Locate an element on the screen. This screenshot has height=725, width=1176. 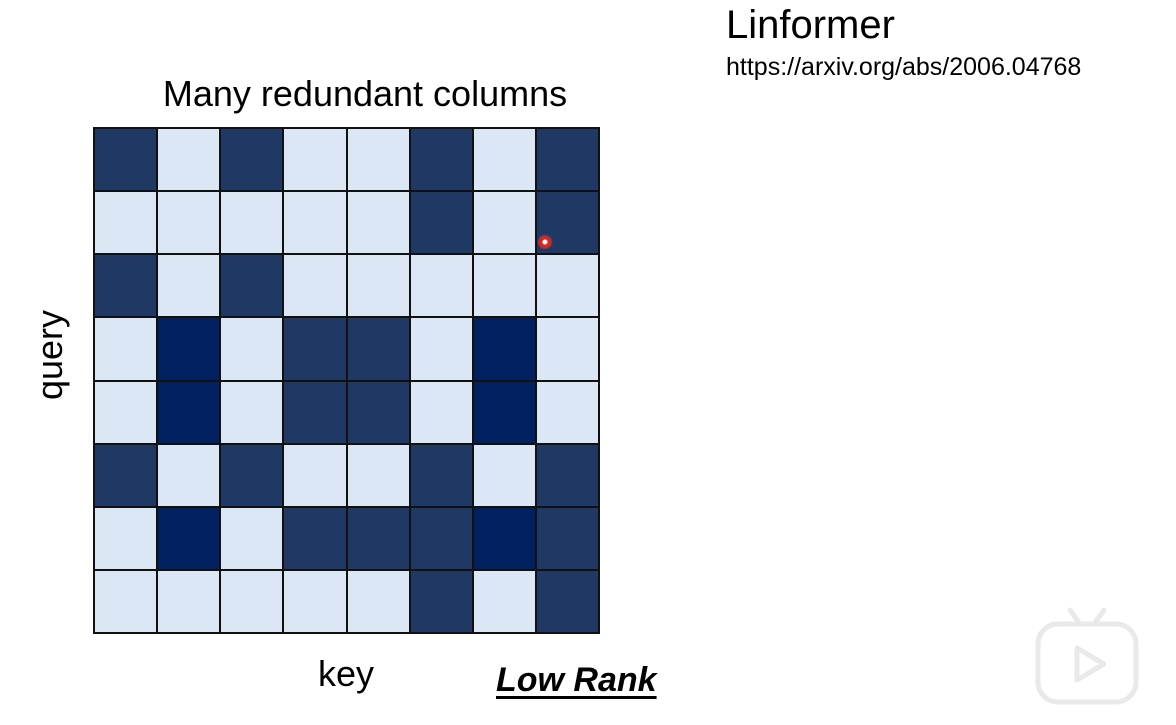
cursor-dot-icon is located at coordinates (545, 242).